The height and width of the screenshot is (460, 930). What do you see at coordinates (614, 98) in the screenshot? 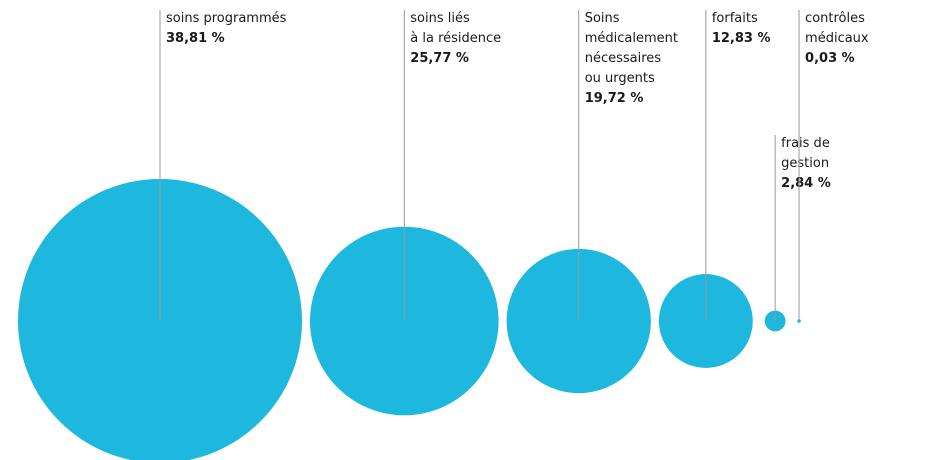
I see `value-label: 19,72 %` at bounding box center [614, 98].